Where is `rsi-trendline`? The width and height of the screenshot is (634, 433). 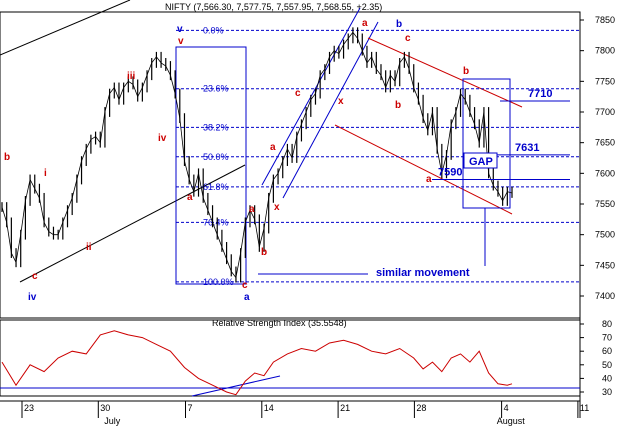 rsi-trendline is located at coordinates (236, 386).